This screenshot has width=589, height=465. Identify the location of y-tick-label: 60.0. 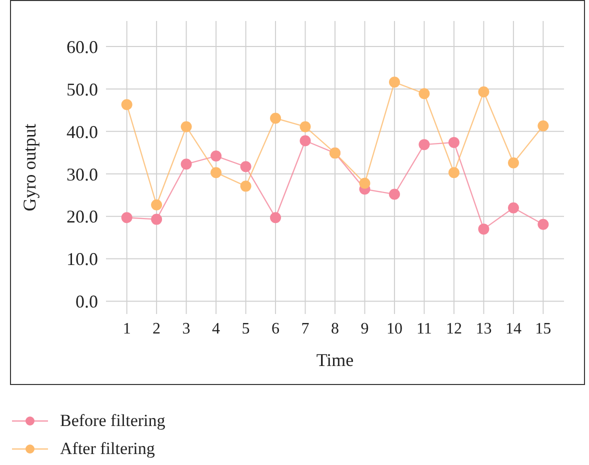
(82, 46).